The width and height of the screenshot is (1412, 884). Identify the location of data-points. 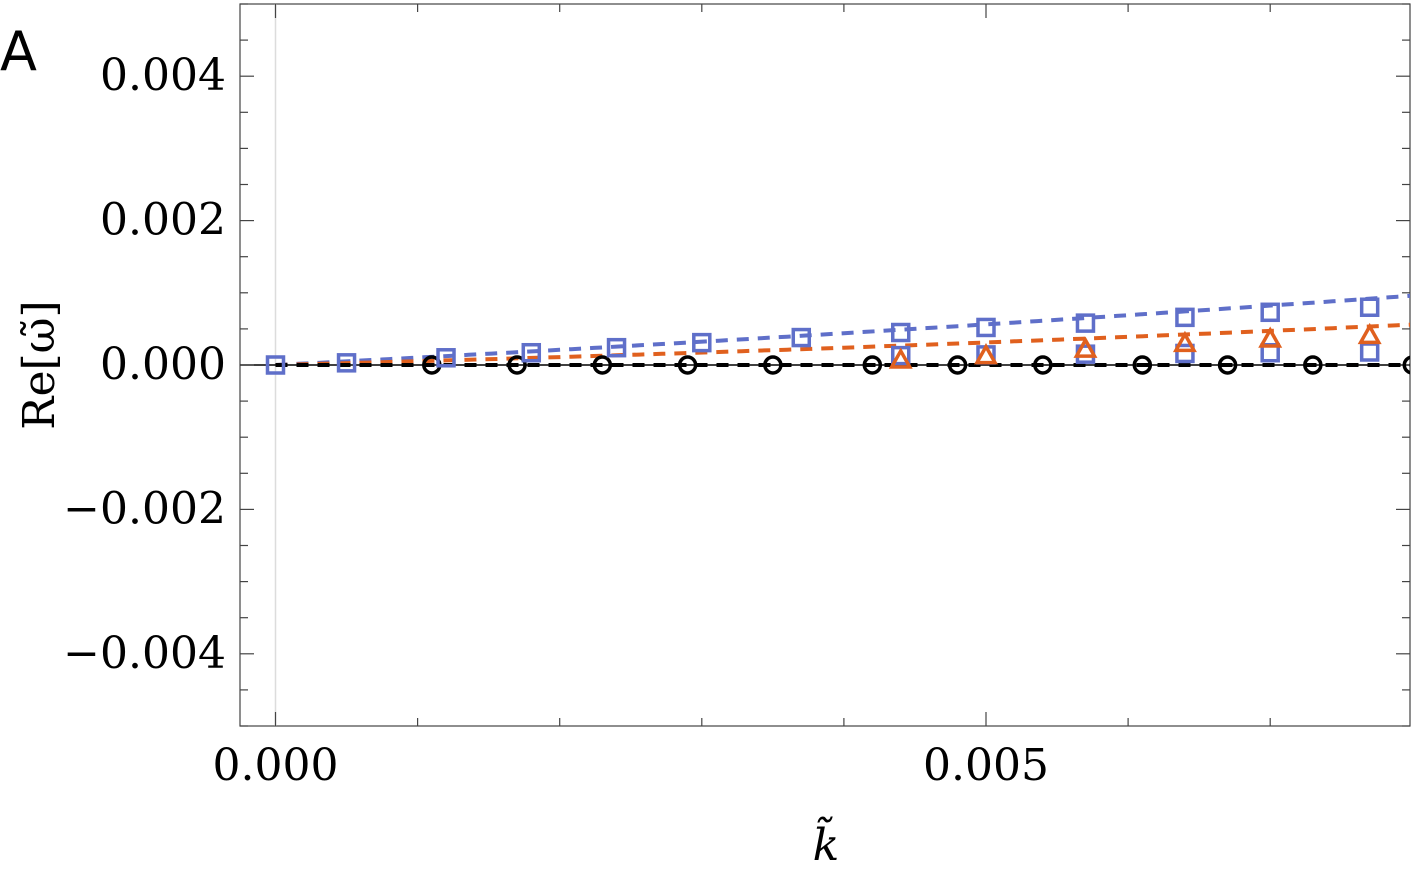
(837, 336).